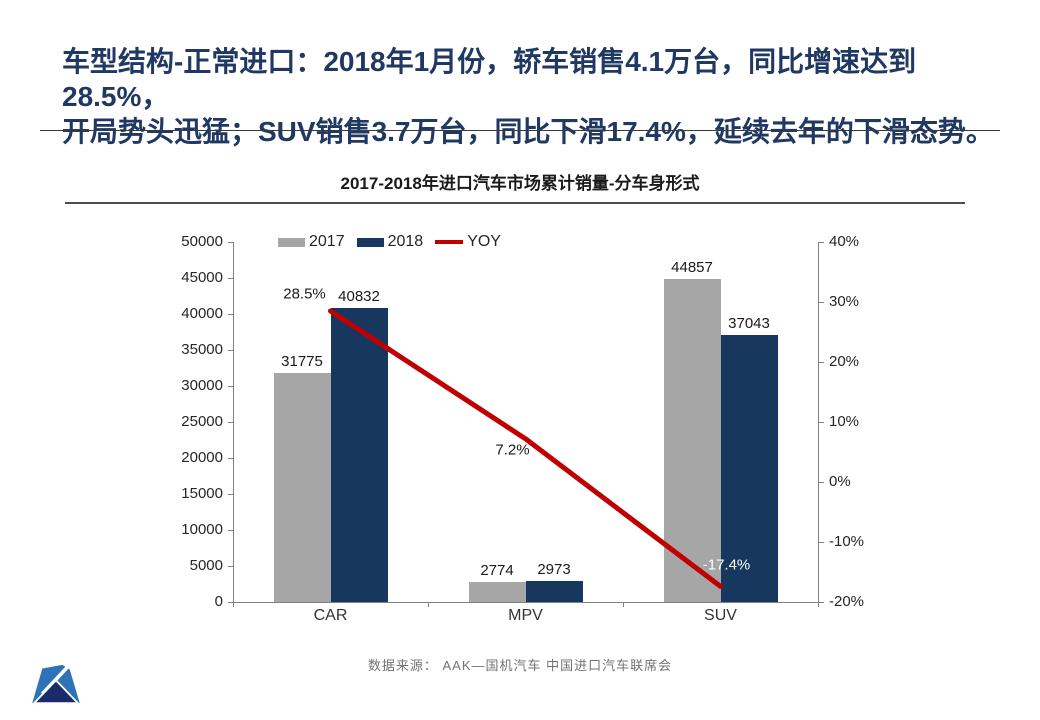 The height and width of the screenshot is (720, 1040). I want to click on legend-label-2017: 2017, so click(327, 241).